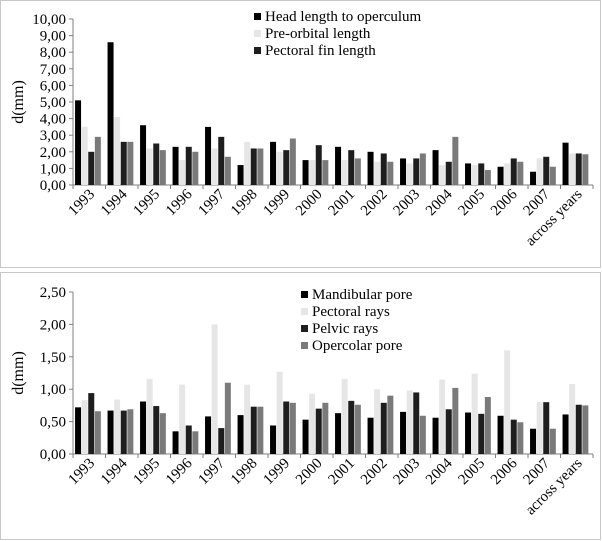  I want to click on legend-label: Pectoral rays, so click(351, 312).